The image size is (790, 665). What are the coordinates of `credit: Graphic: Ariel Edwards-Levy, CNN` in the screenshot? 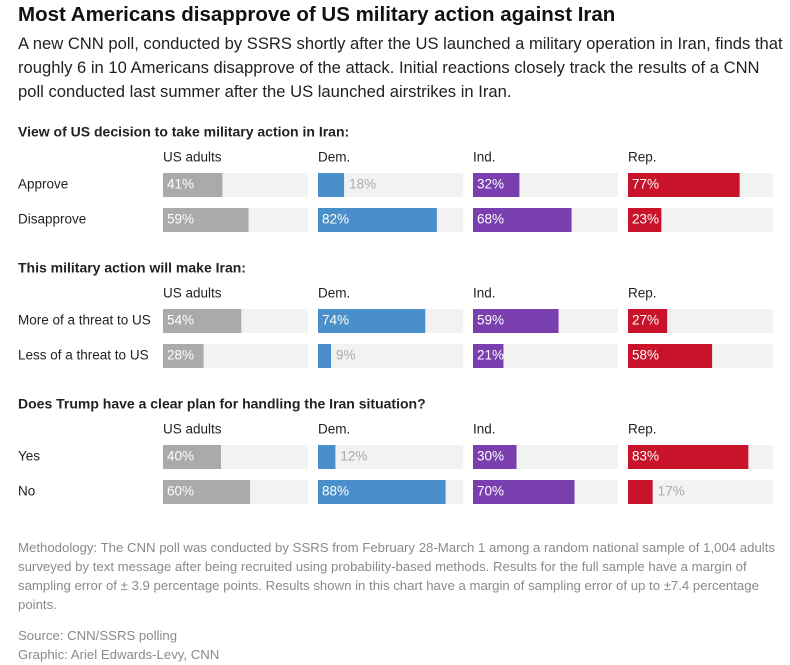 It's located at (119, 654).